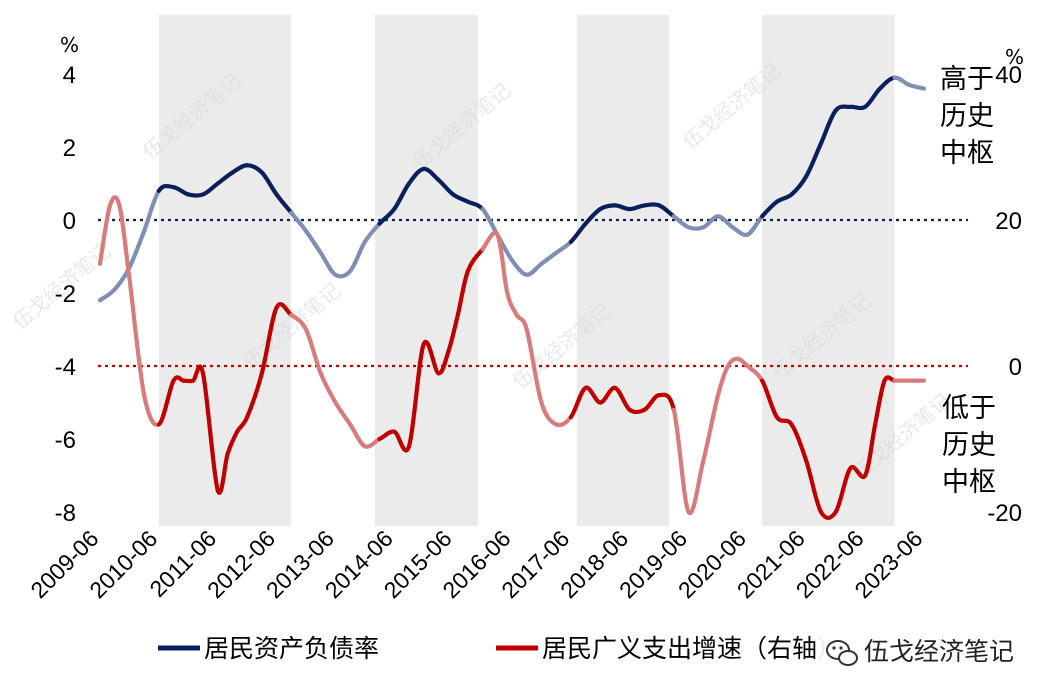 This screenshot has height=700, width=1052. I want to click on right-tick-label: 0, so click(1015, 367).